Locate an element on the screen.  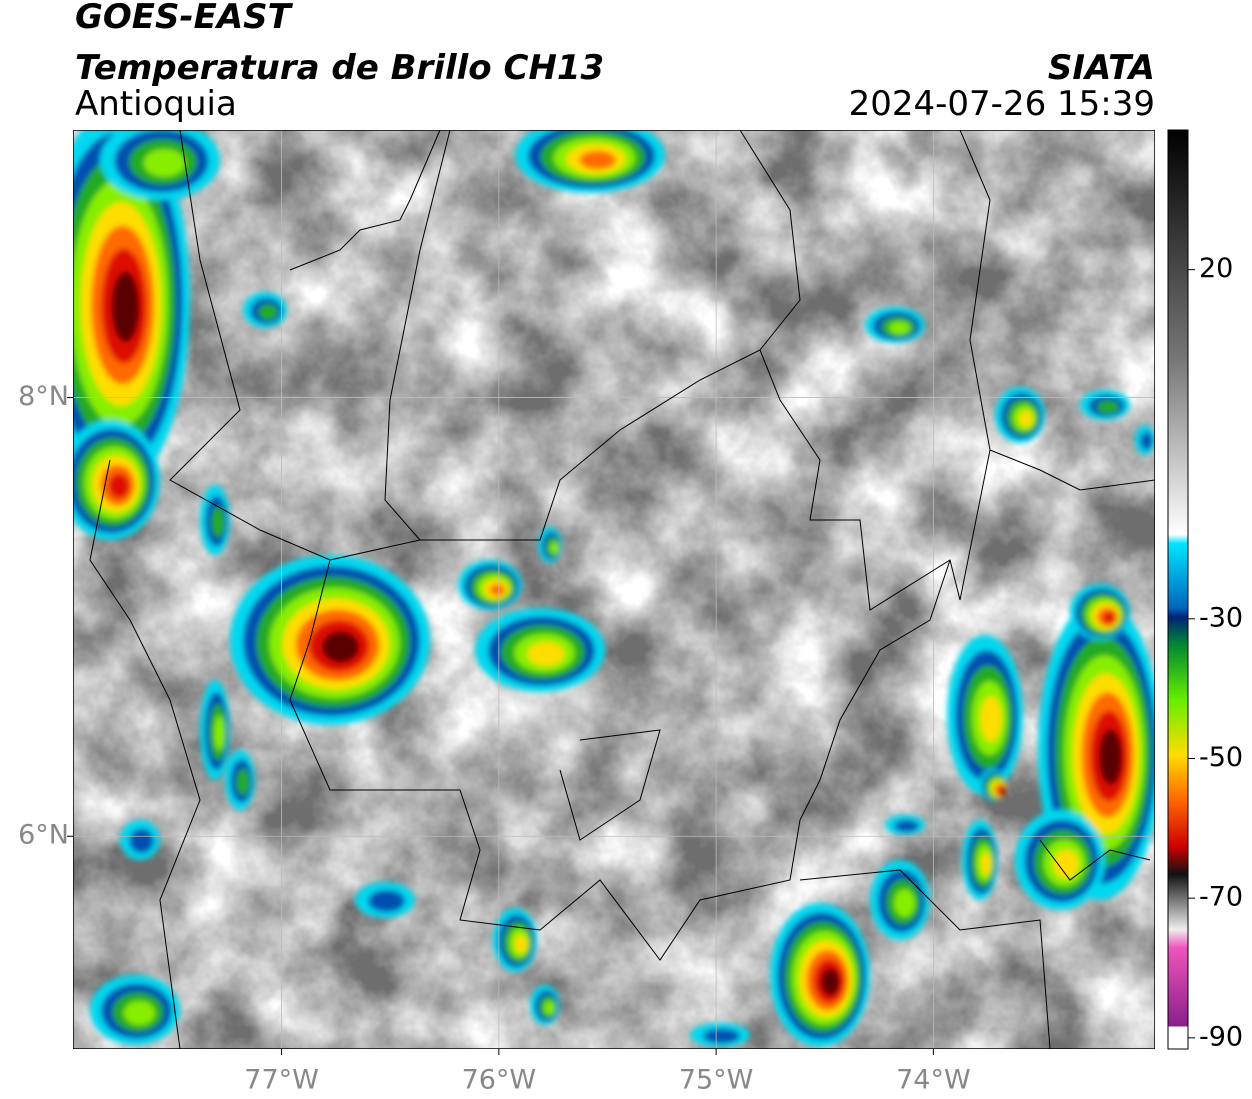
colorbar is located at coordinates (1178, 589).